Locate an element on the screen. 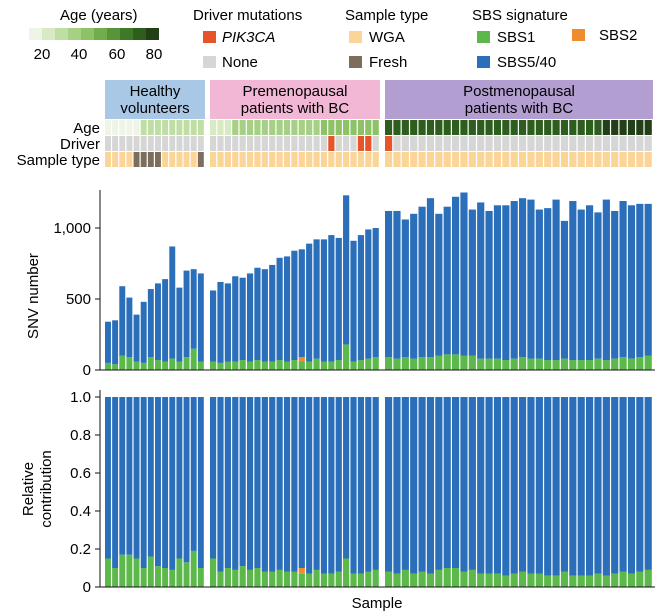 The image size is (660, 614). sample-type-legend: Sample type WGA Fresh is located at coordinates (386, 39).